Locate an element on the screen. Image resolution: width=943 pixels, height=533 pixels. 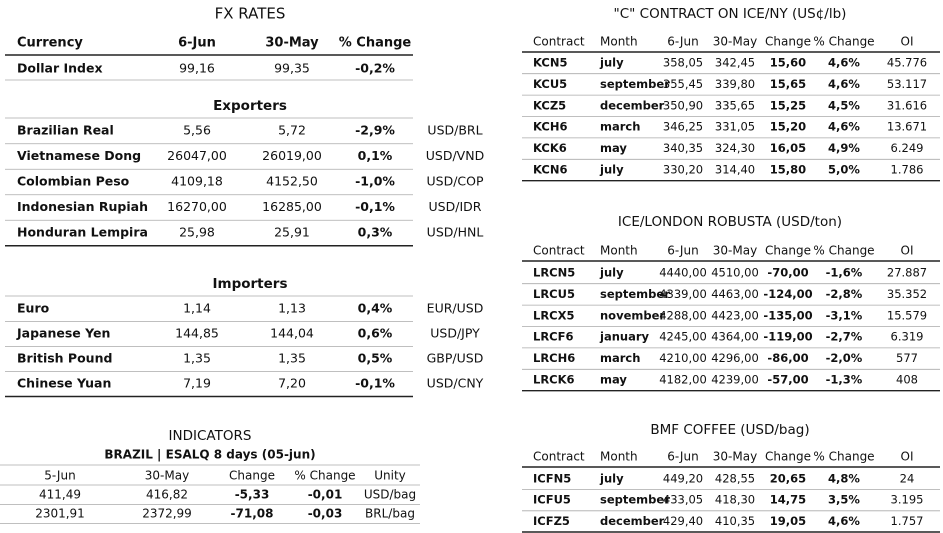
cell: 4339,00 is located at coordinates (683, 294).